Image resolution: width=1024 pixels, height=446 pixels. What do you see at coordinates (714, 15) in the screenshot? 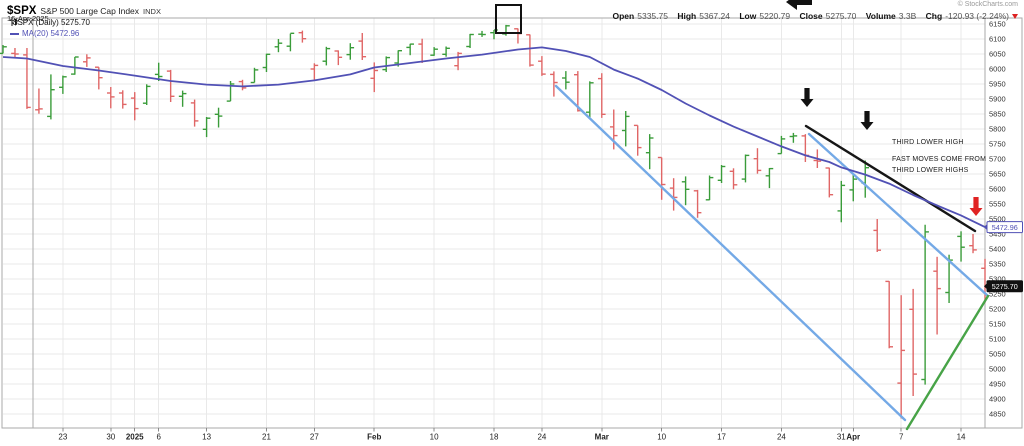
I see `high-value: 5367.24` at bounding box center [714, 15].